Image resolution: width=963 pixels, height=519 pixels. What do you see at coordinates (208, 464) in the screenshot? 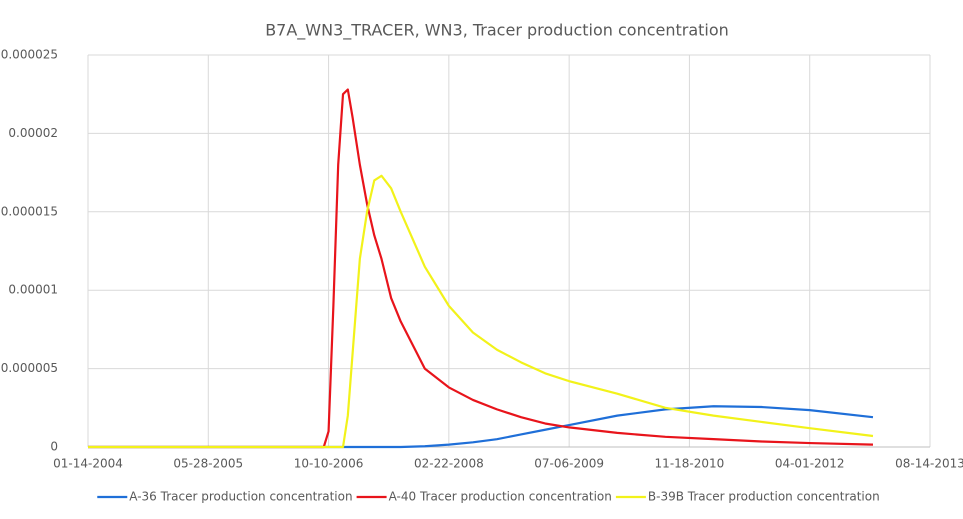
I see `x-tick-label: 05-28-2005` at bounding box center [208, 464].